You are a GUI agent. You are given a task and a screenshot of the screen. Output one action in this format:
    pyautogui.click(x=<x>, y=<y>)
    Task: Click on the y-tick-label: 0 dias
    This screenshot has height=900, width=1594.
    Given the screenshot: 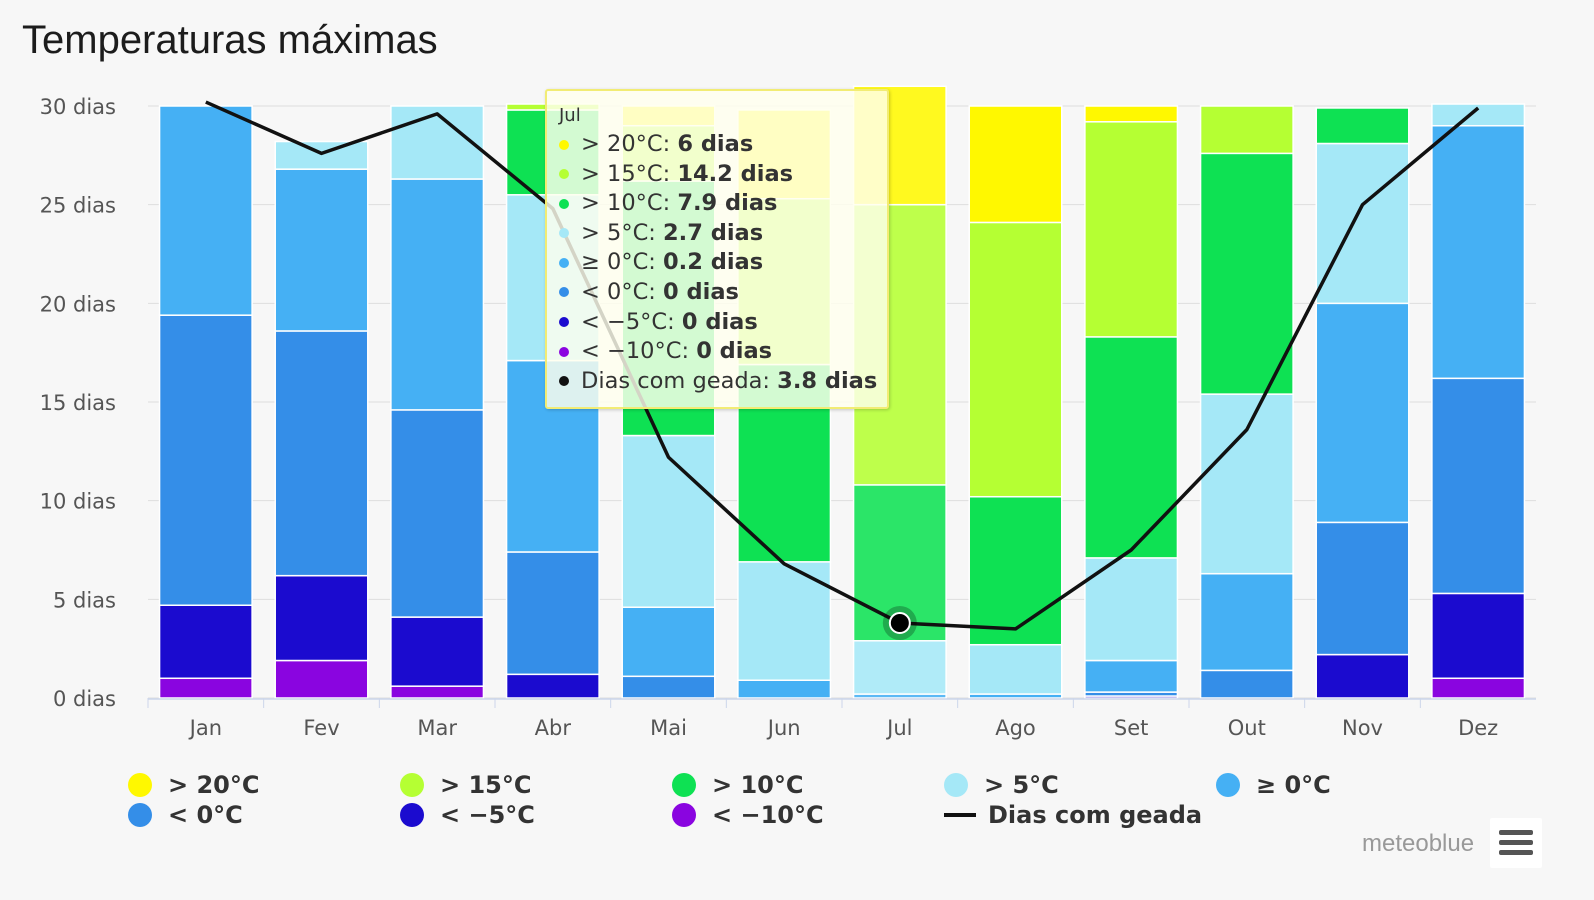 What is the action you would take?
    pyautogui.click(x=84, y=699)
    